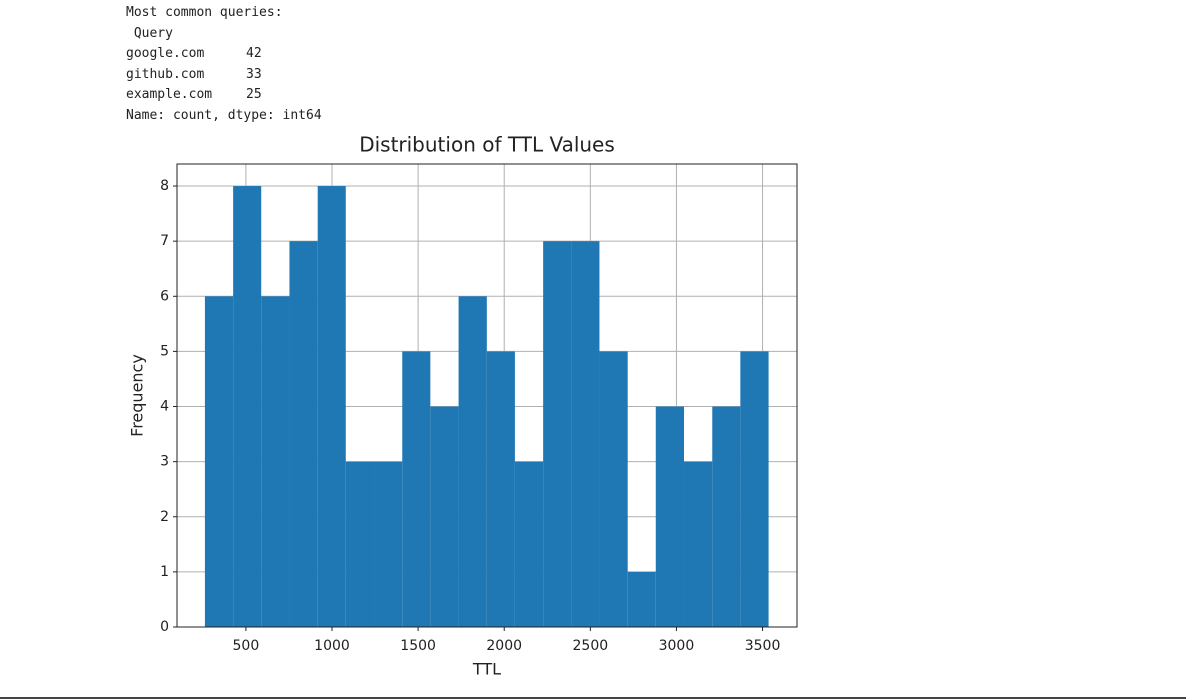 The width and height of the screenshot is (1186, 700). I want to click on row-label: github.com, so click(165, 74).